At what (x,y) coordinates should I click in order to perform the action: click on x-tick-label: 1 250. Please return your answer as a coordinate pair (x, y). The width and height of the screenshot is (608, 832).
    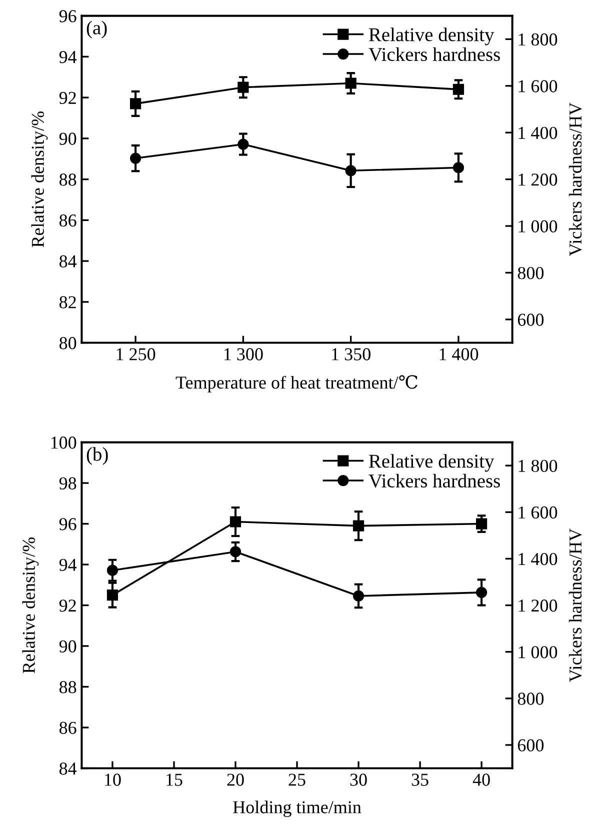
    Looking at the image, I should click on (136, 354).